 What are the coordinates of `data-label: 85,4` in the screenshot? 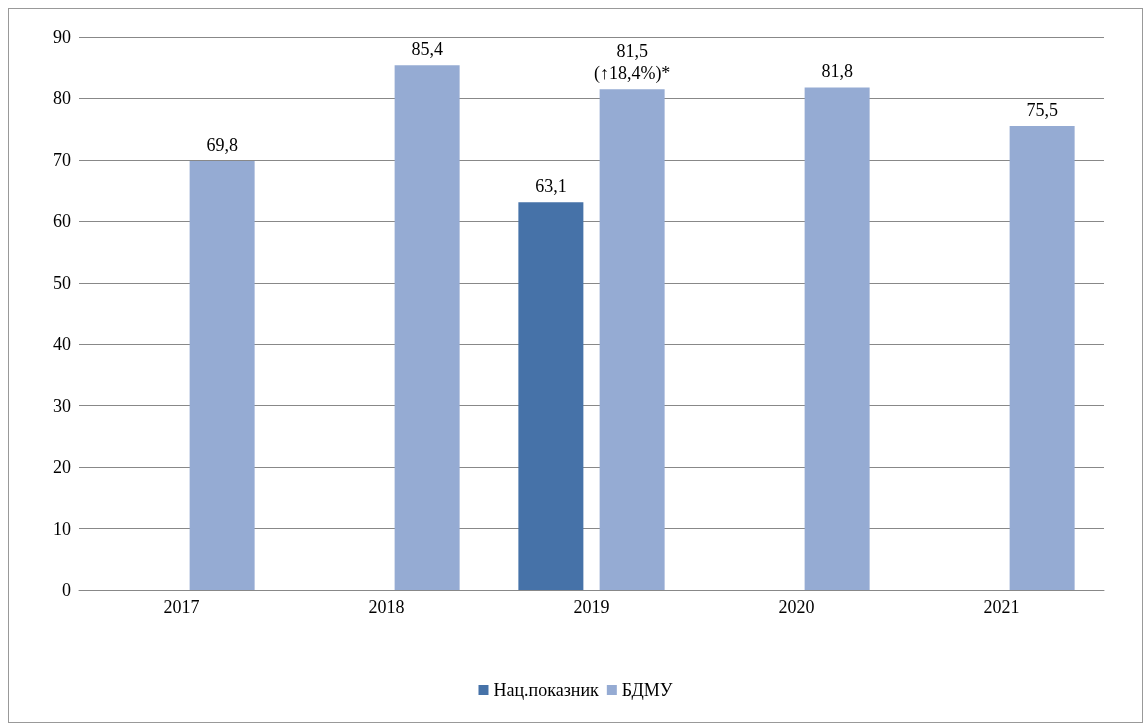 It's located at (427, 49).